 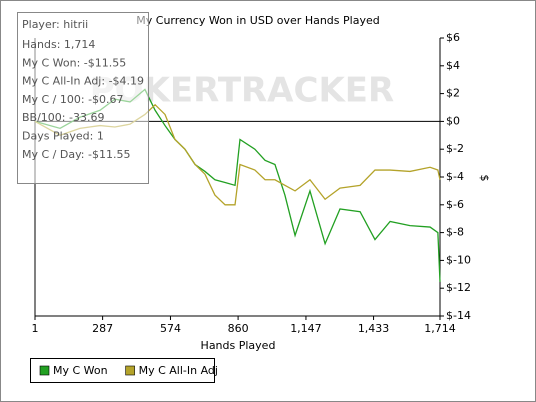 I want to click on x-tick-label: 287, so click(x=102, y=328).